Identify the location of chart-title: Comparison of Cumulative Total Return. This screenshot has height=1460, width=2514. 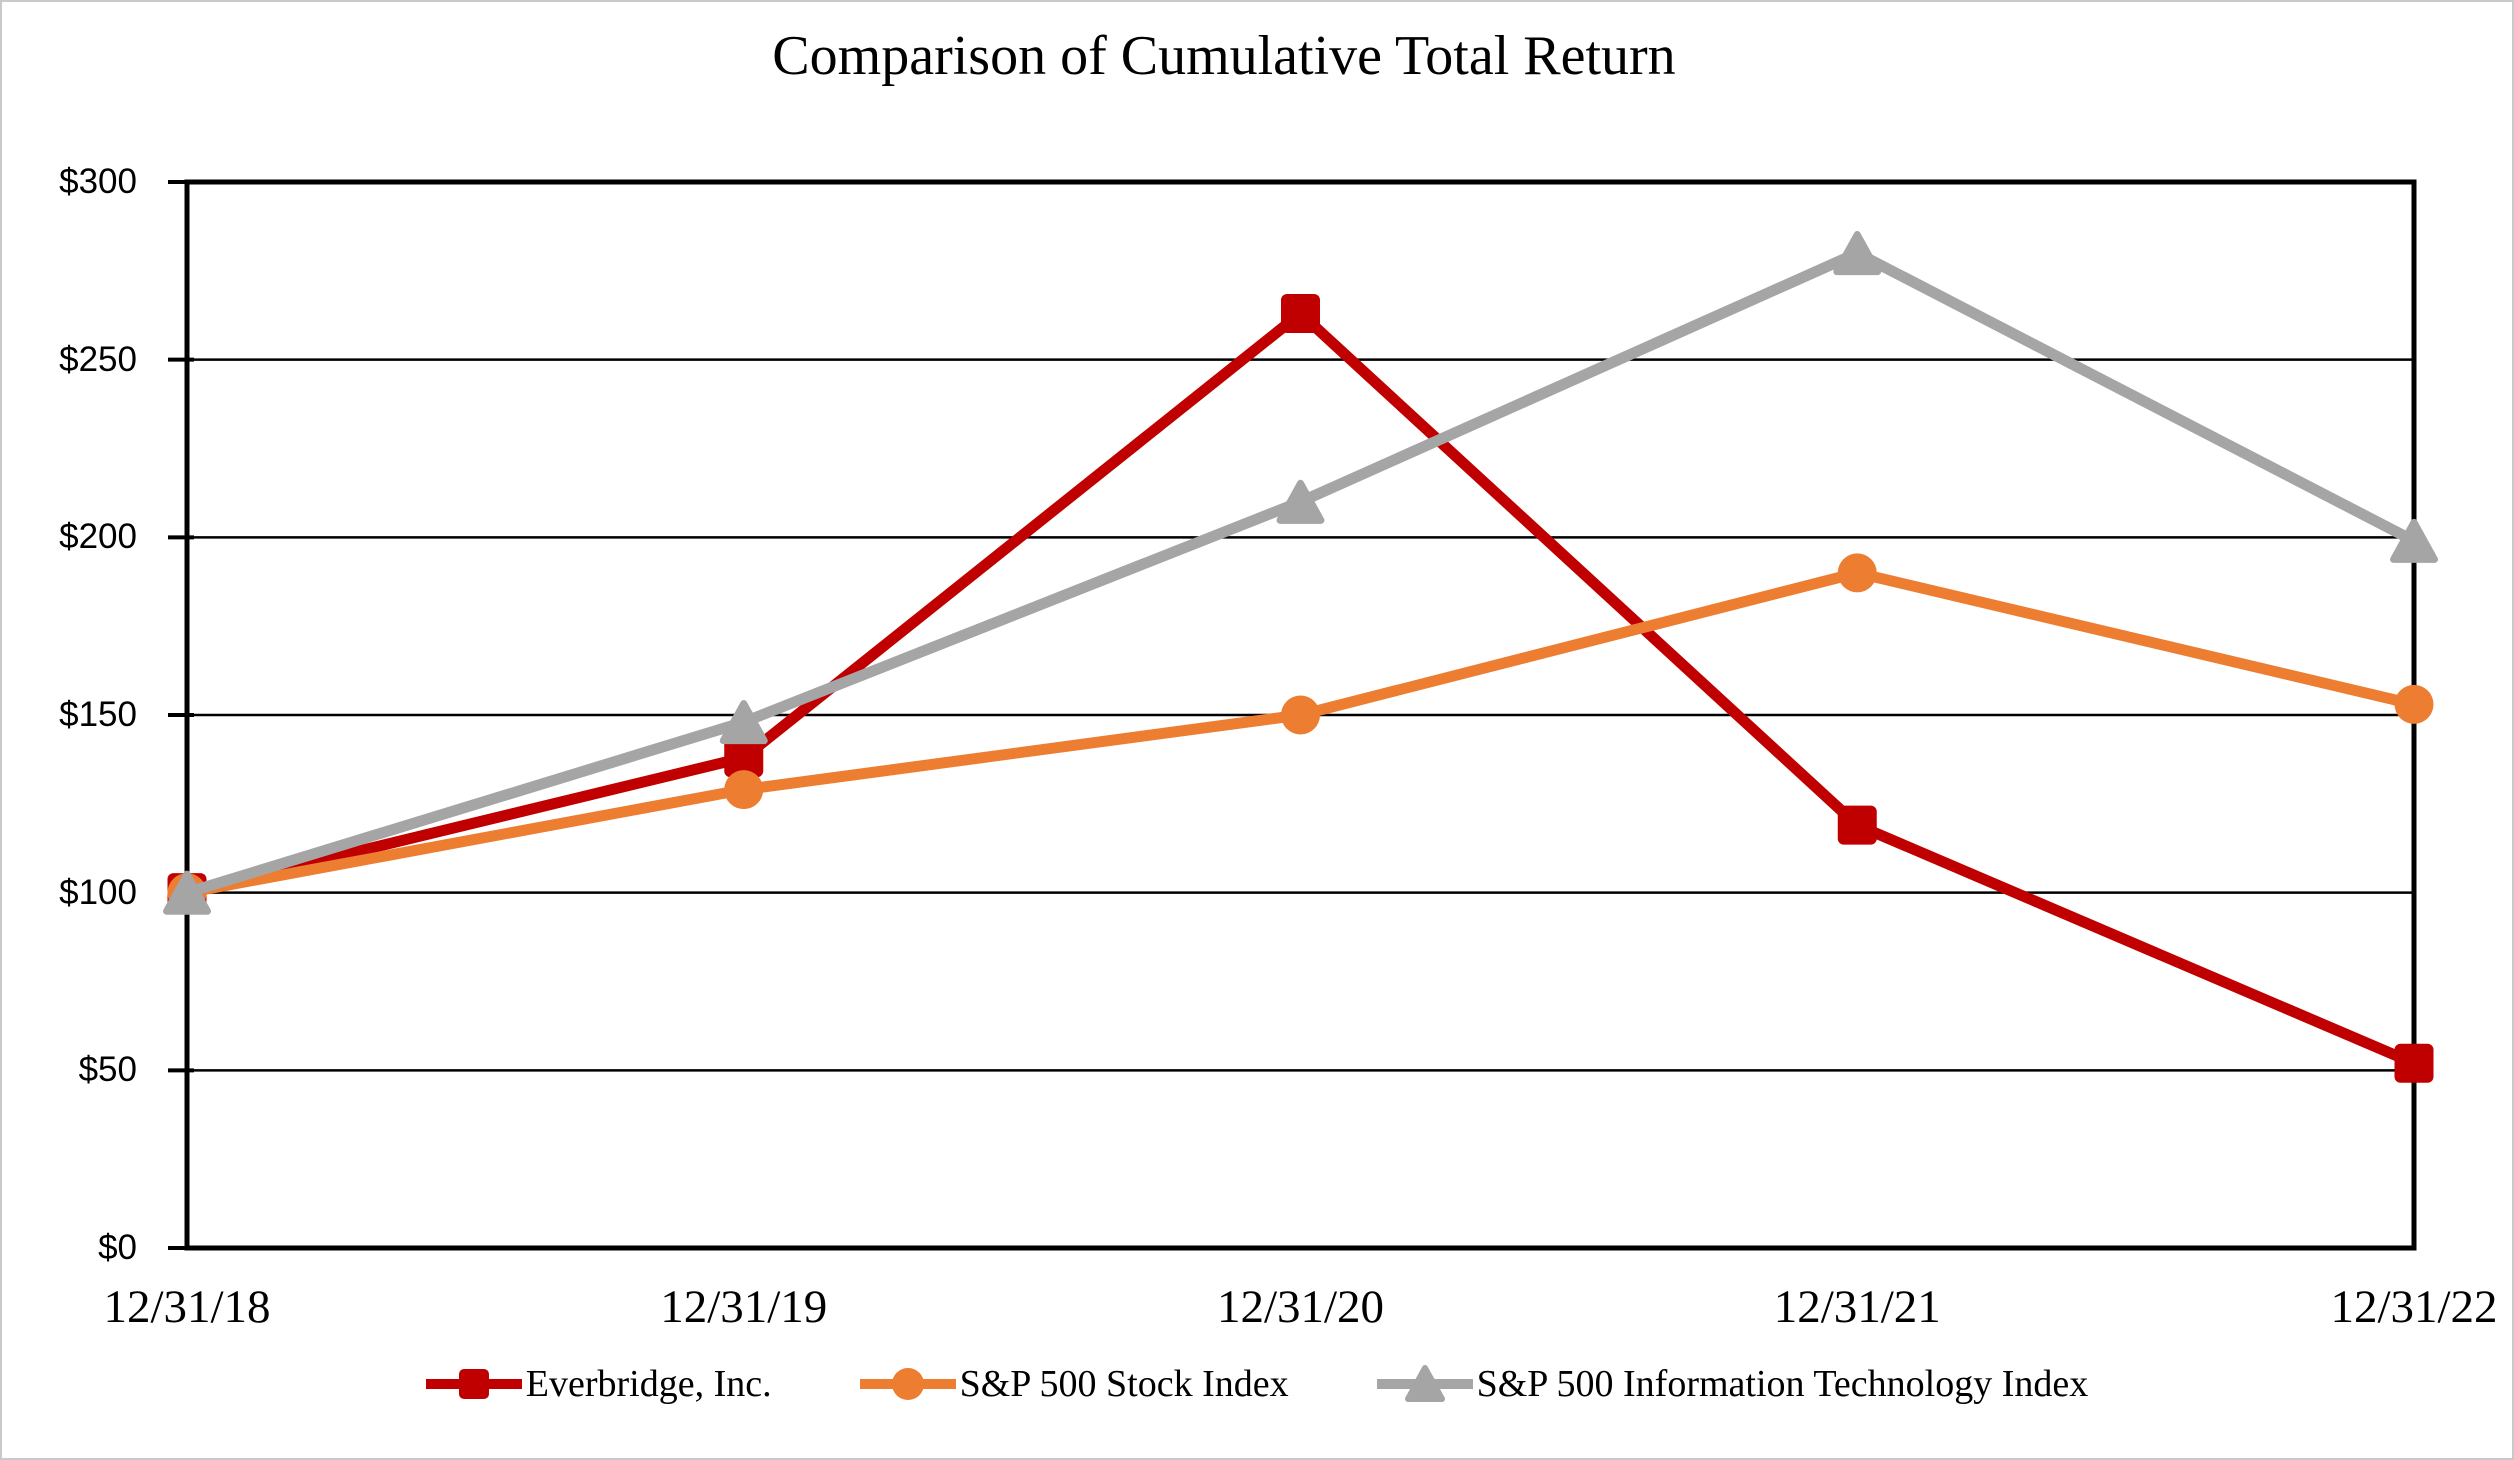
(1224, 56).